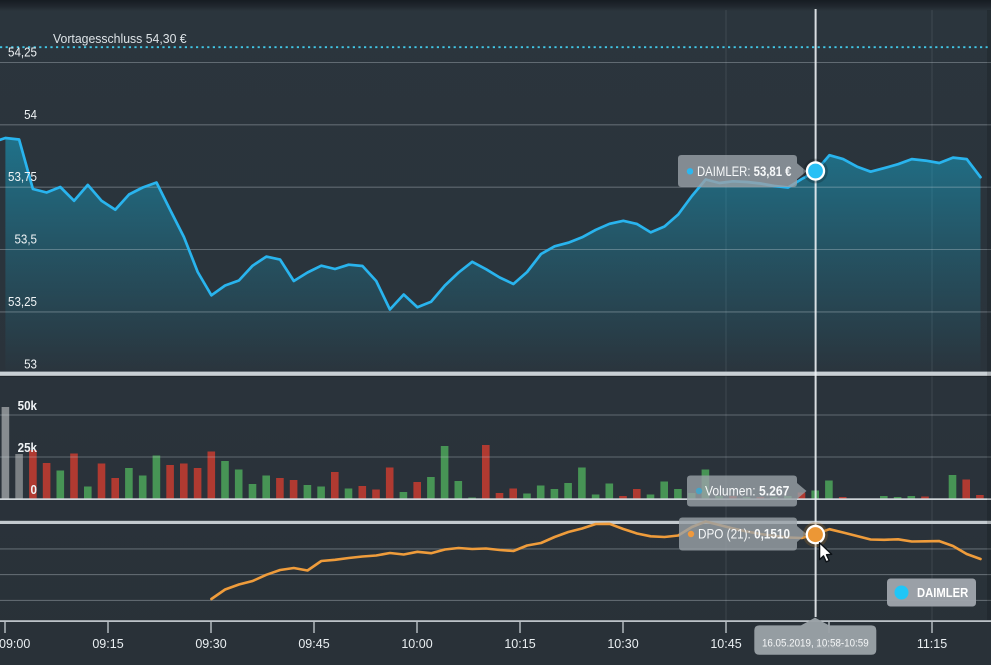 The width and height of the screenshot is (991, 665). Describe the element at coordinates (28, 448) in the screenshot. I see `svg-text: 25k` at that location.